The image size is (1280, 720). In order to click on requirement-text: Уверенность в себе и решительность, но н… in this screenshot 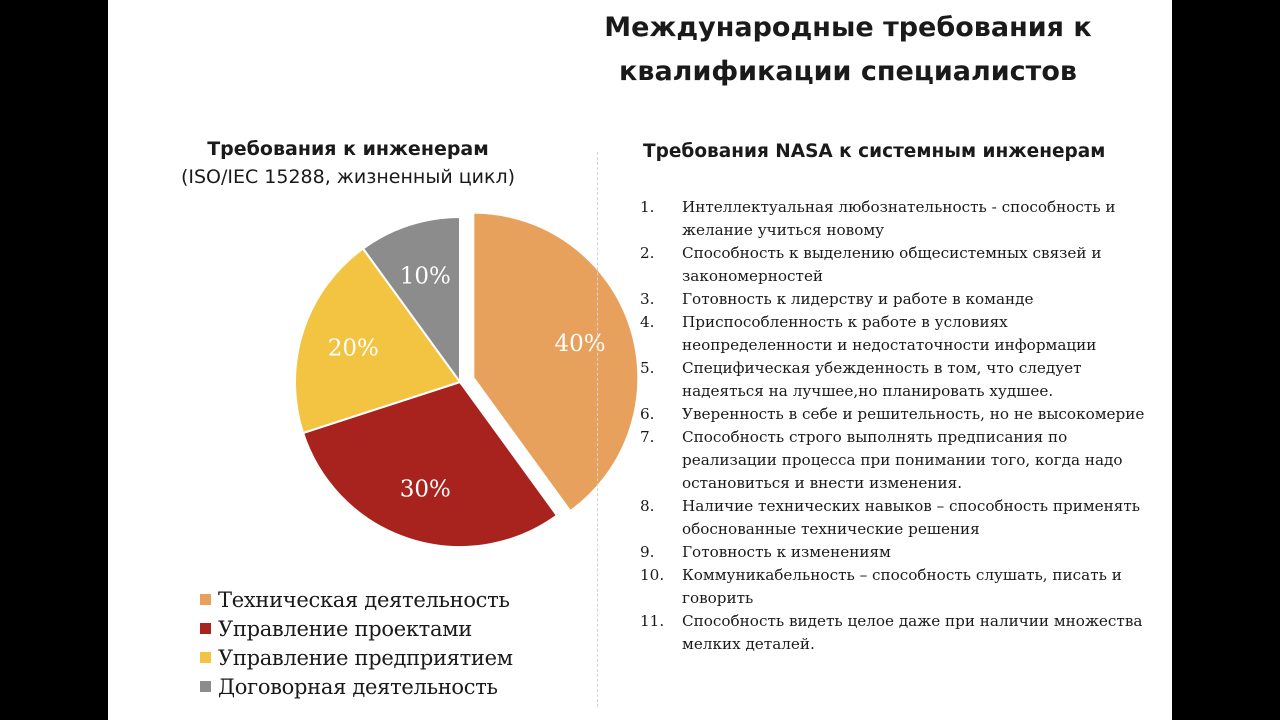, I will do `click(913, 414)`.